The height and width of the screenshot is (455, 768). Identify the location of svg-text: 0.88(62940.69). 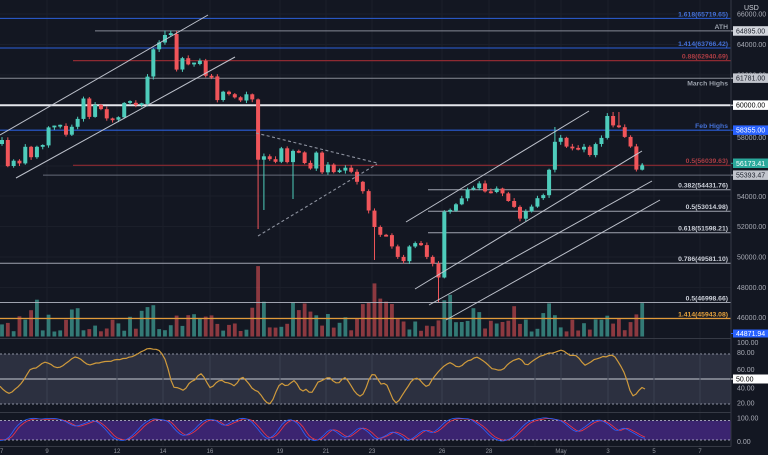
(705, 57).